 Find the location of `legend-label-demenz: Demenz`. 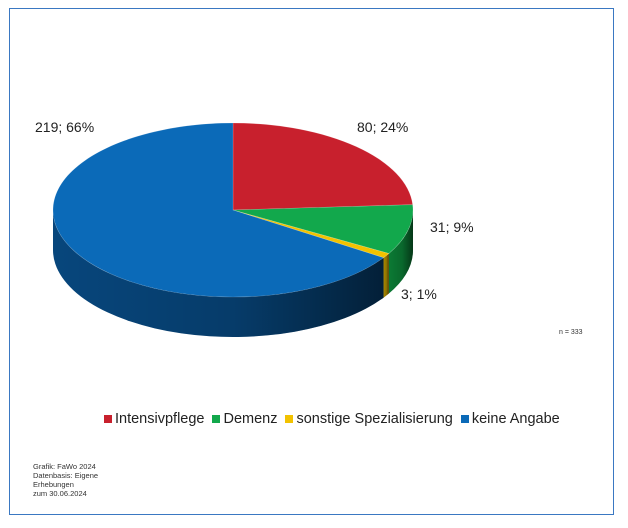

legend-label-demenz: Demenz is located at coordinates (250, 419).